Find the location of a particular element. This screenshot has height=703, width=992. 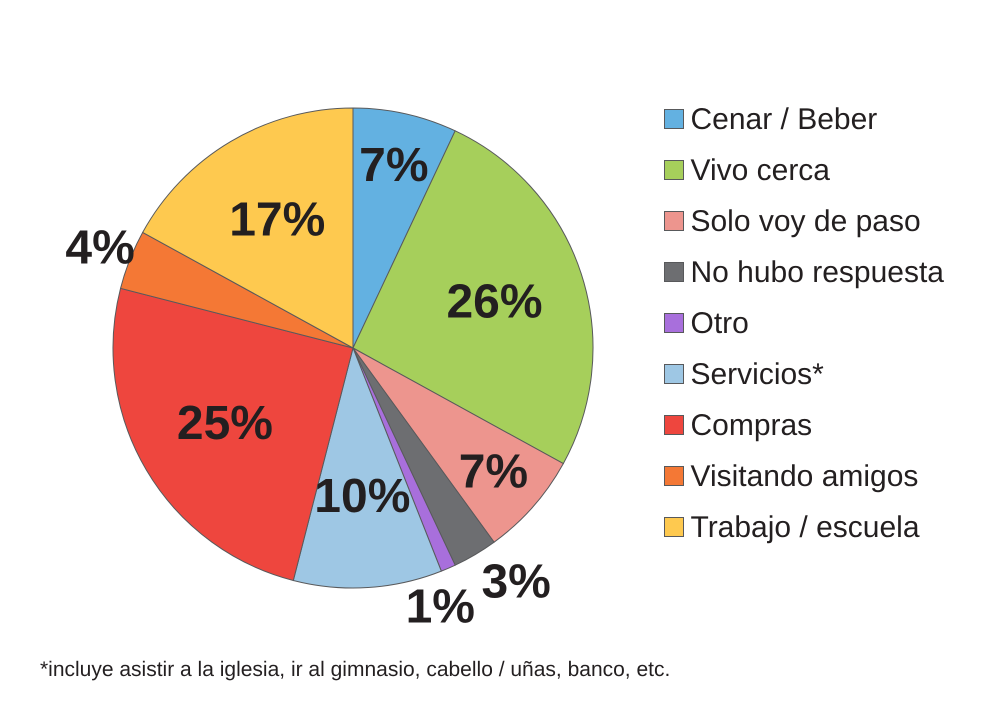

legend-label: Cenar / Beber is located at coordinates (784, 120).